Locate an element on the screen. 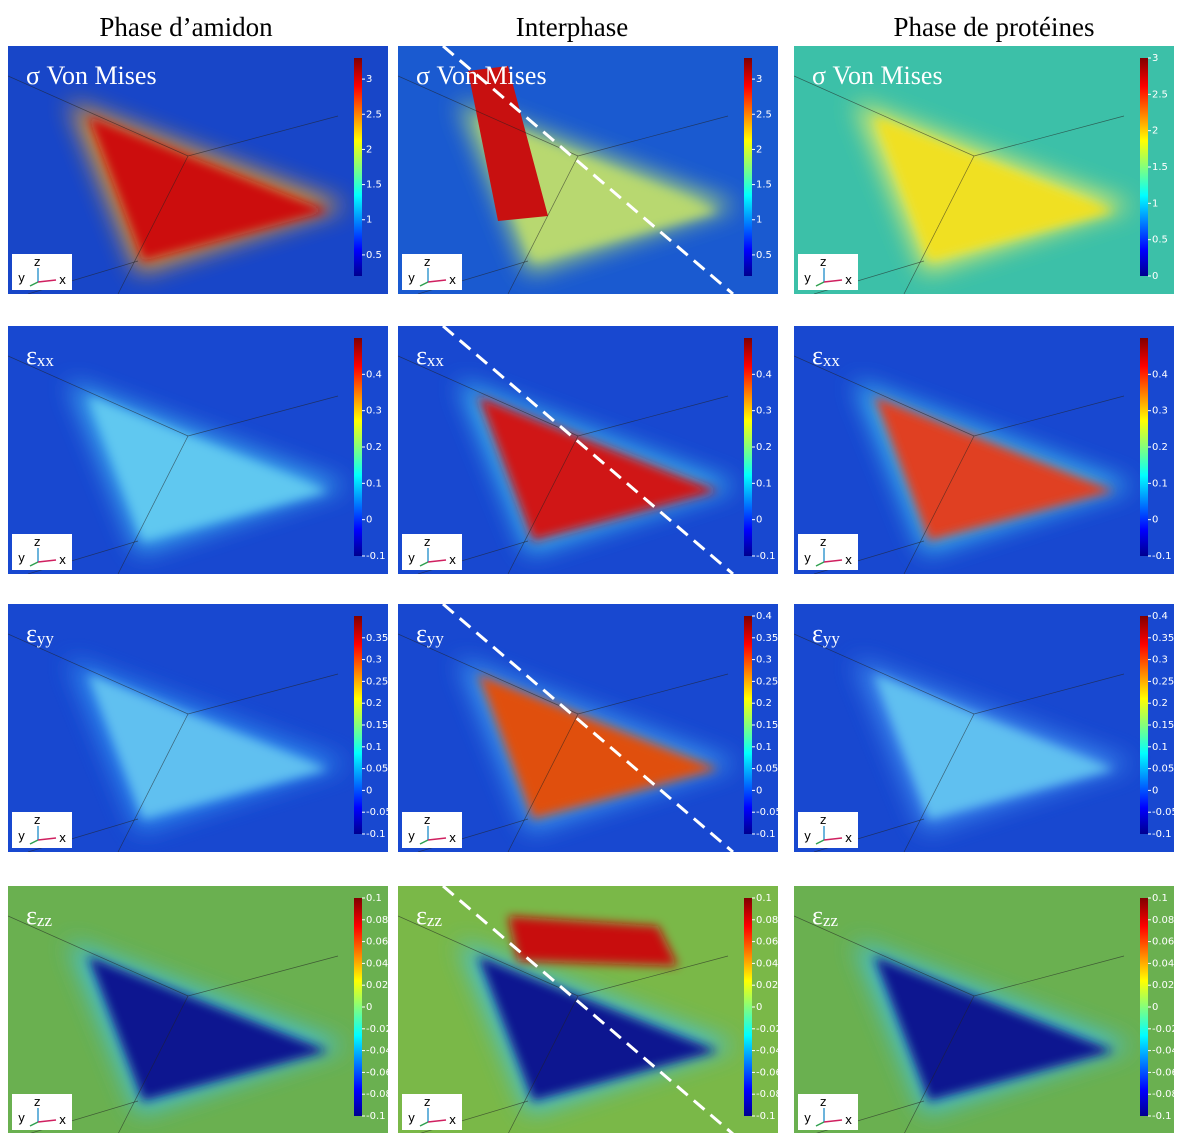 The height and width of the screenshot is (1133, 1184). colorbar-tick-label: -0.02 is located at coordinates (1165, 1029).